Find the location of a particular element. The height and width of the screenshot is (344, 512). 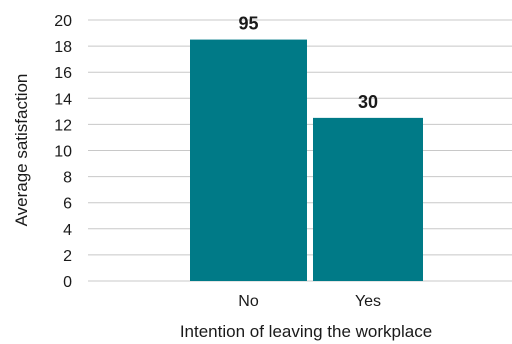

x-axis-label: Intention of leaving the workplace is located at coordinates (306, 331).